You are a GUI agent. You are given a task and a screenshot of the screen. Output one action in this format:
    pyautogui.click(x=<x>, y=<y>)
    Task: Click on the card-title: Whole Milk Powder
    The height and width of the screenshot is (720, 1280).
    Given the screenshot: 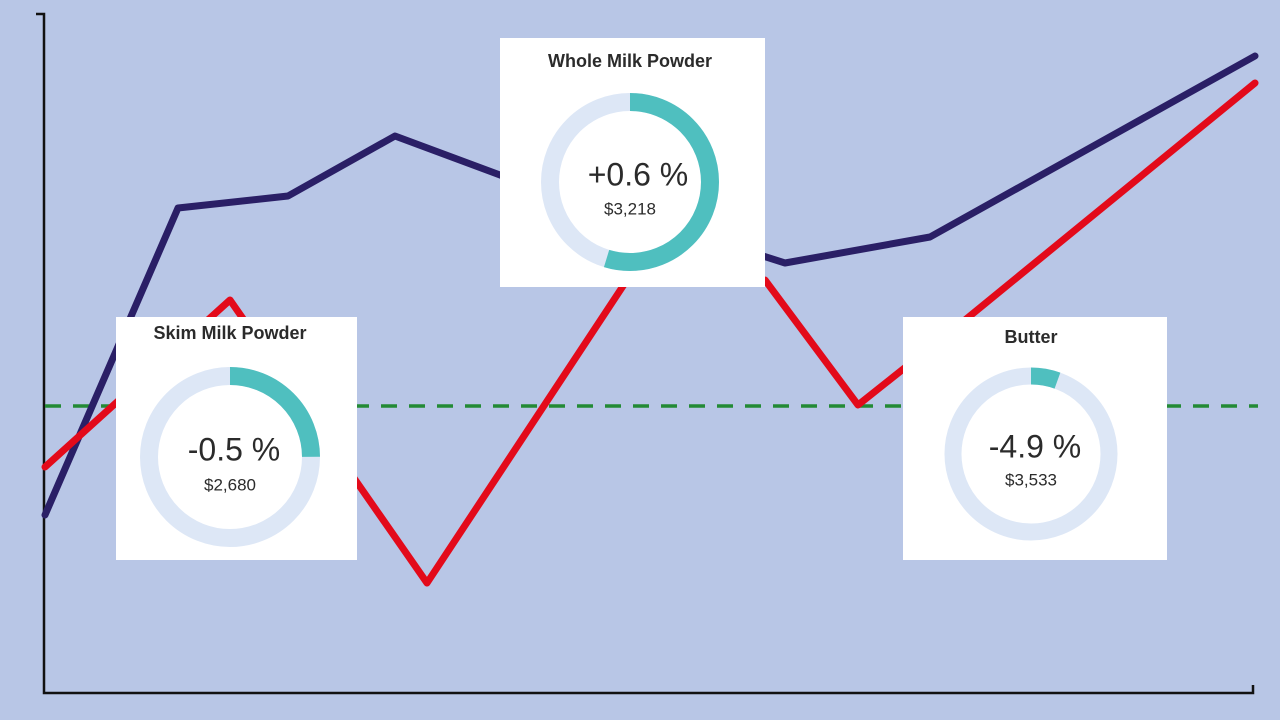 What is the action you would take?
    pyautogui.click(x=630, y=61)
    